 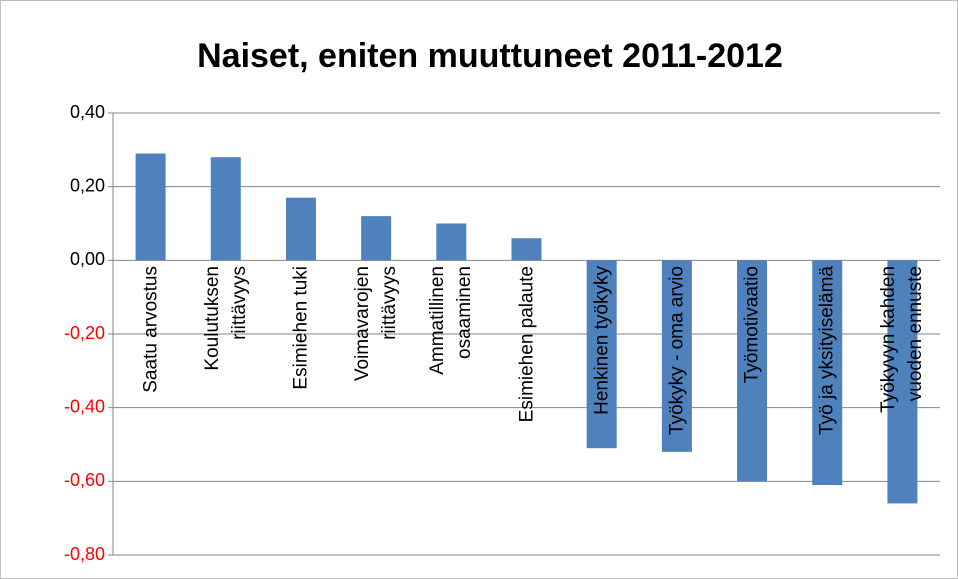 I want to click on y-tick-label: 0,20, so click(x=87, y=185).